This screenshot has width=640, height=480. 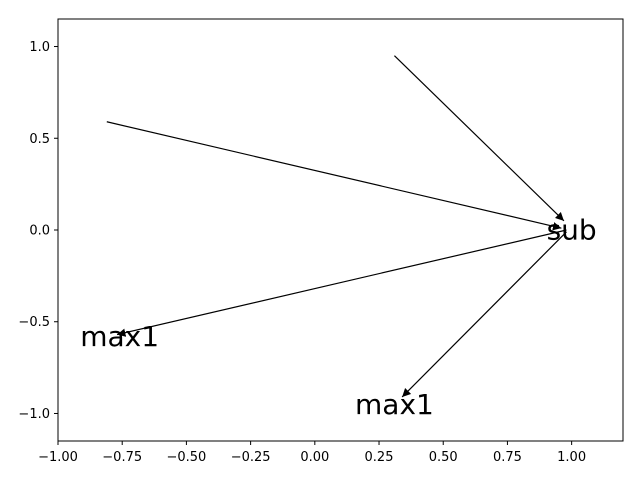 What do you see at coordinates (34, 414) in the screenshot?
I see `y-tick-label: −1.0` at bounding box center [34, 414].